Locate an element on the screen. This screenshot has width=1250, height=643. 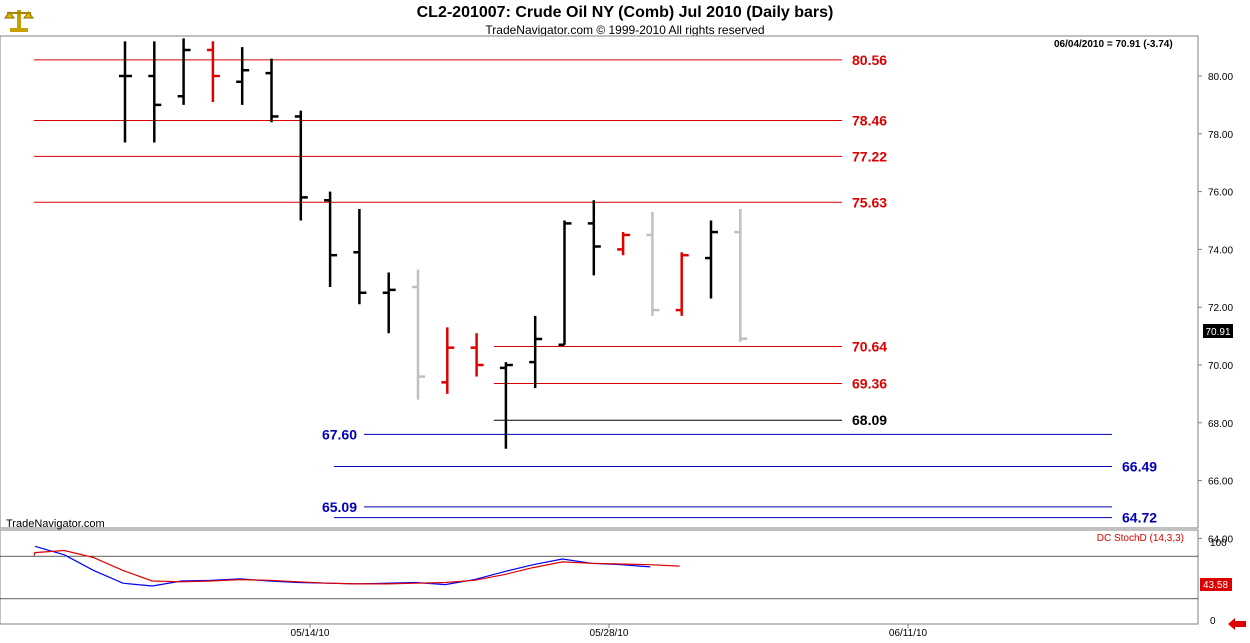
y-tick-label: 76.00 is located at coordinates (1220, 193).